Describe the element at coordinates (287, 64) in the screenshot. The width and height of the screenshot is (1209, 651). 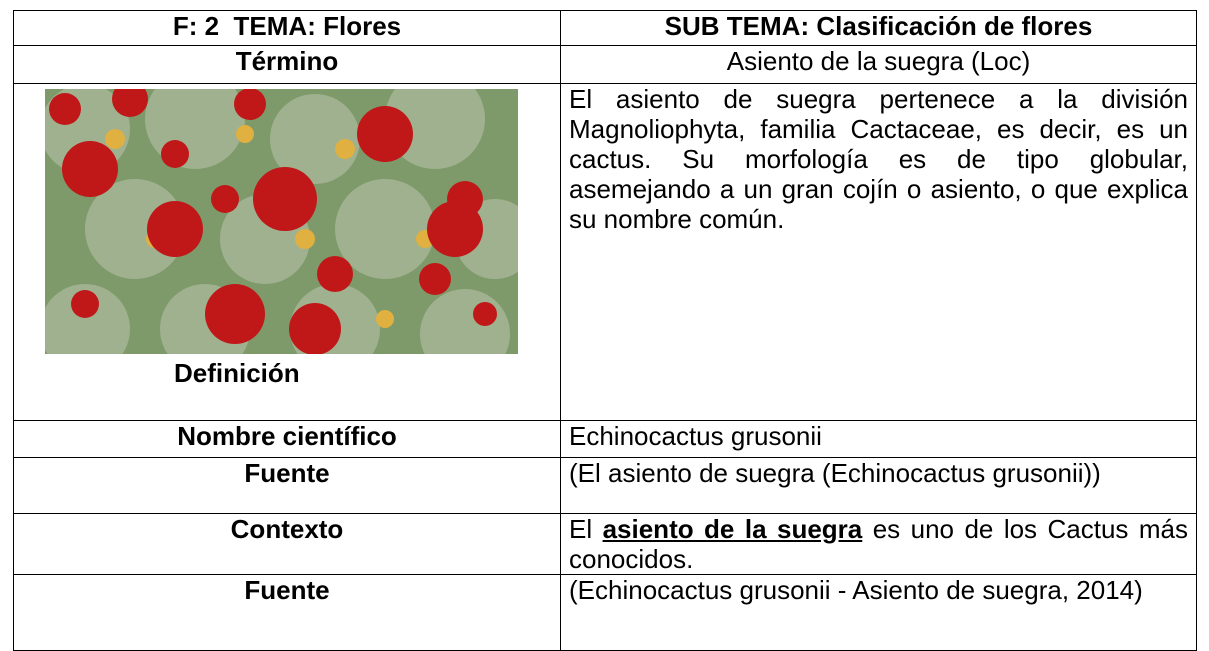
I see `label-cell: Término` at that location.